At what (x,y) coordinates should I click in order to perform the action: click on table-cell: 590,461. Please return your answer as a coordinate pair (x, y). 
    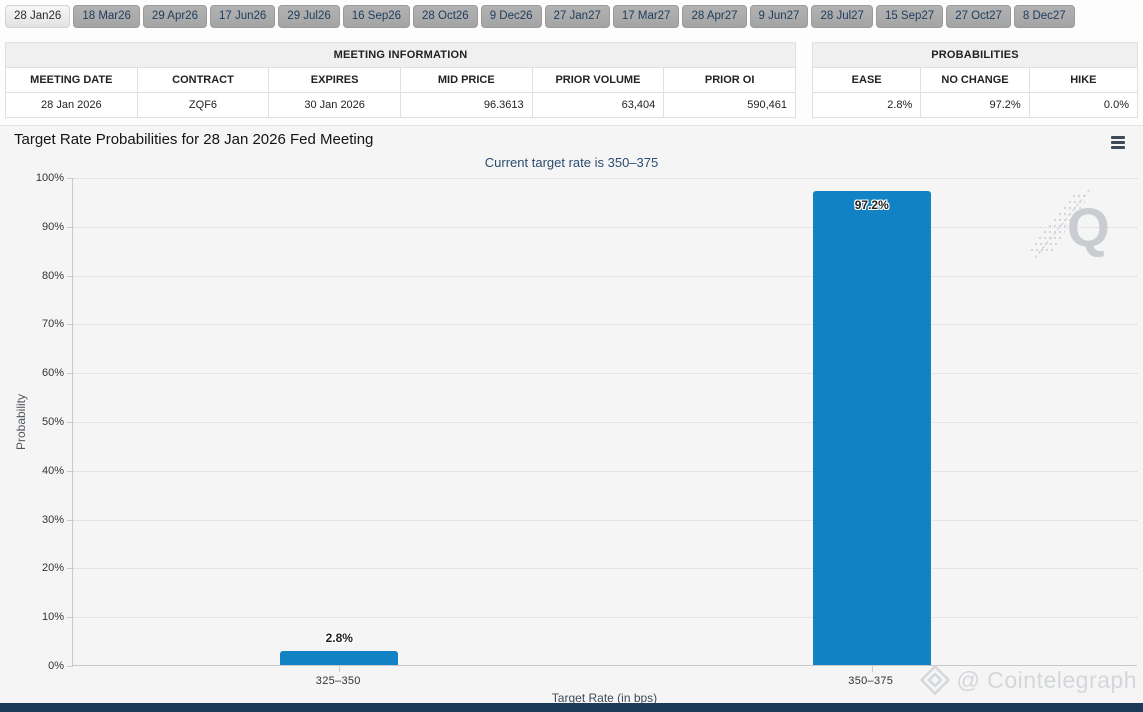
    Looking at the image, I should click on (729, 105).